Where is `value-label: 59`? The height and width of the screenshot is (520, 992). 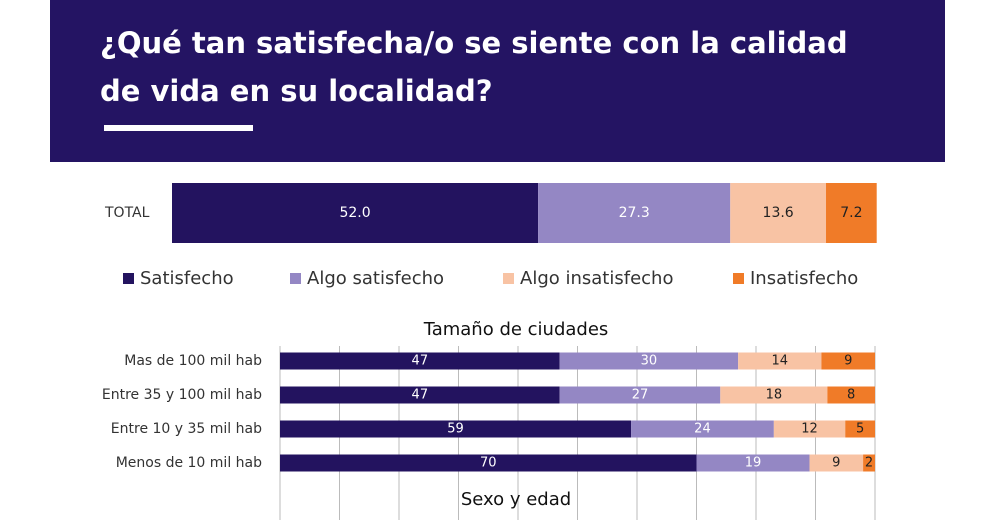 value-label: 59 is located at coordinates (455, 429).